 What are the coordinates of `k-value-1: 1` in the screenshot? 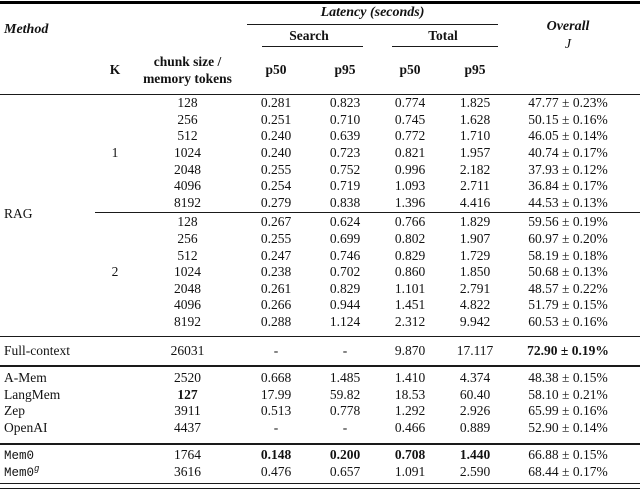 It's located at (115, 152).